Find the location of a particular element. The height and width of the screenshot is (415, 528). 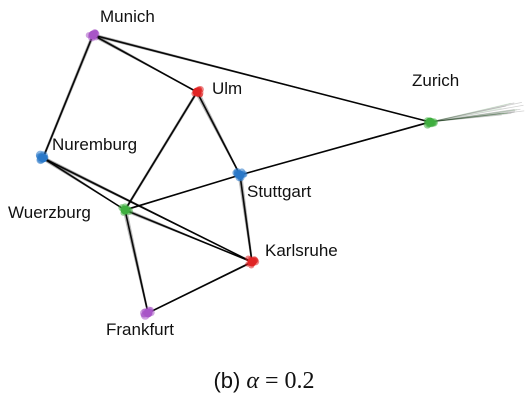

node-label-zurich: Zurich is located at coordinates (435, 80).